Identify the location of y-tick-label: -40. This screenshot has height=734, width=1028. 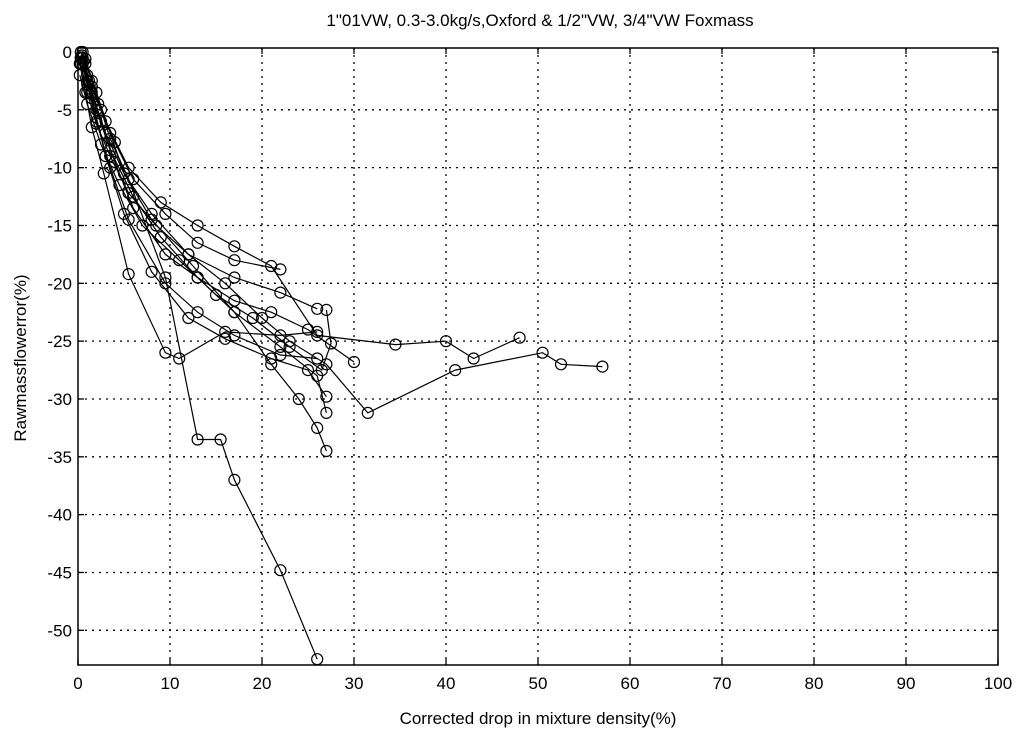
(59, 515).